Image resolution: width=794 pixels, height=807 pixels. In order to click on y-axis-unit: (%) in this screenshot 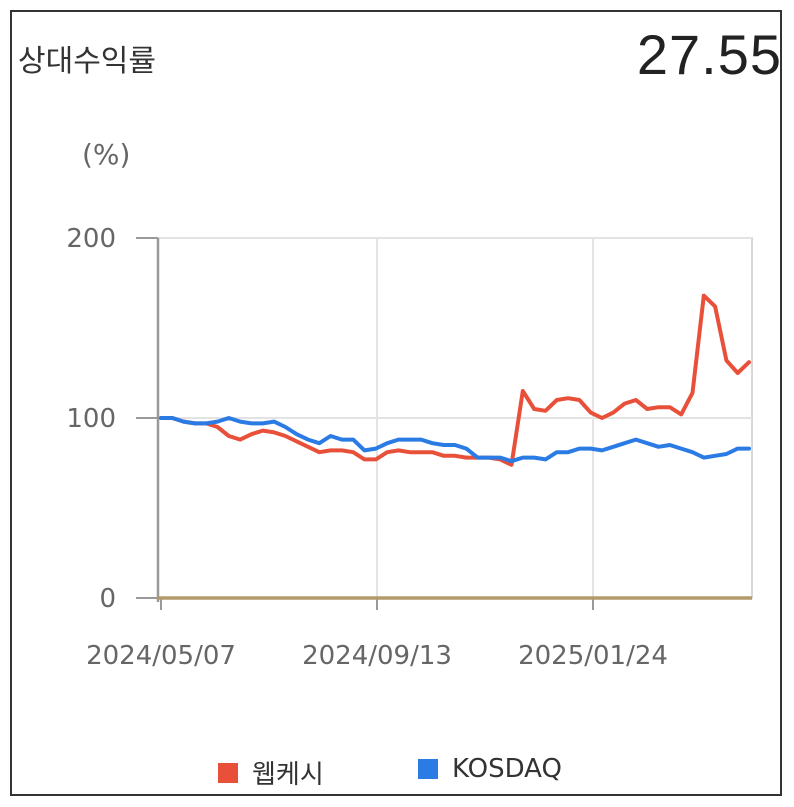, I will do `click(106, 154)`.